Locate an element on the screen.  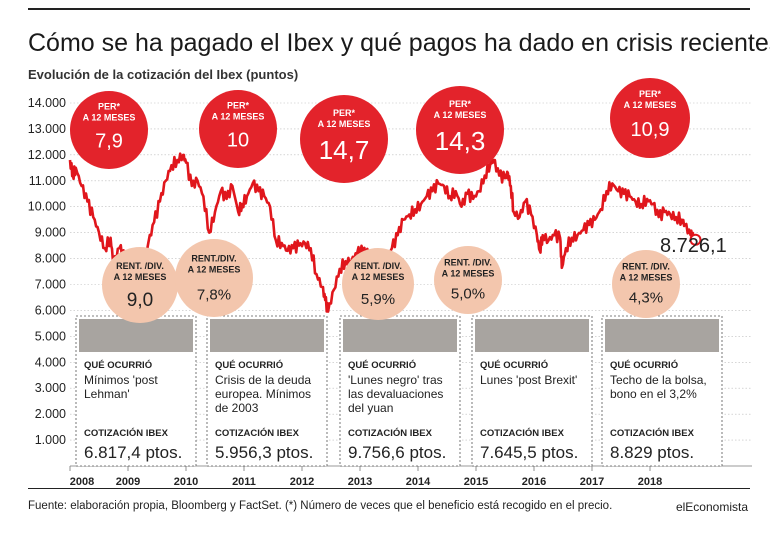
yield-bubble-value: 5,9% is located at coordinates (378, 299).